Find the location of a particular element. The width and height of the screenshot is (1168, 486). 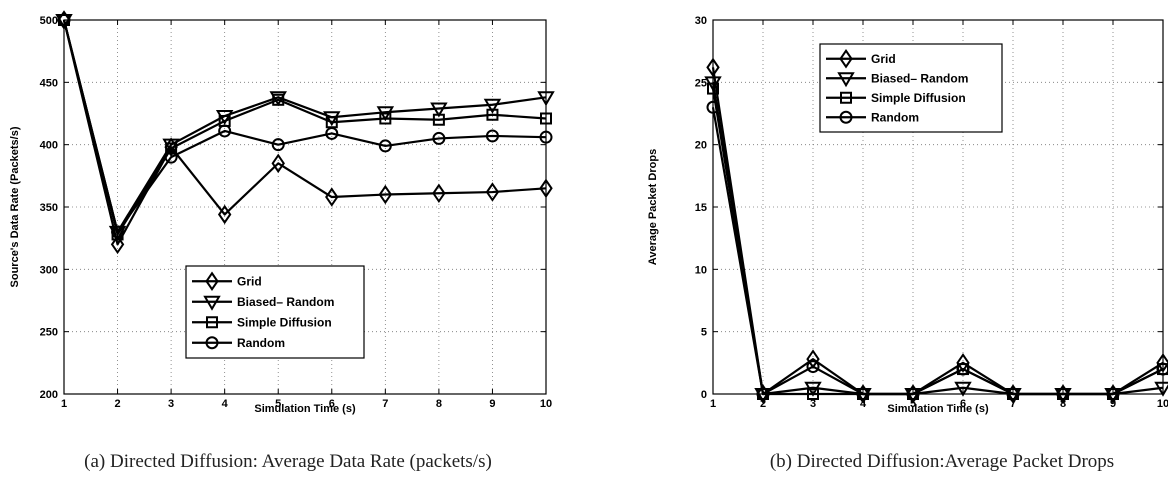

y-tick-label: 20 is located at coordinates (701, 146).